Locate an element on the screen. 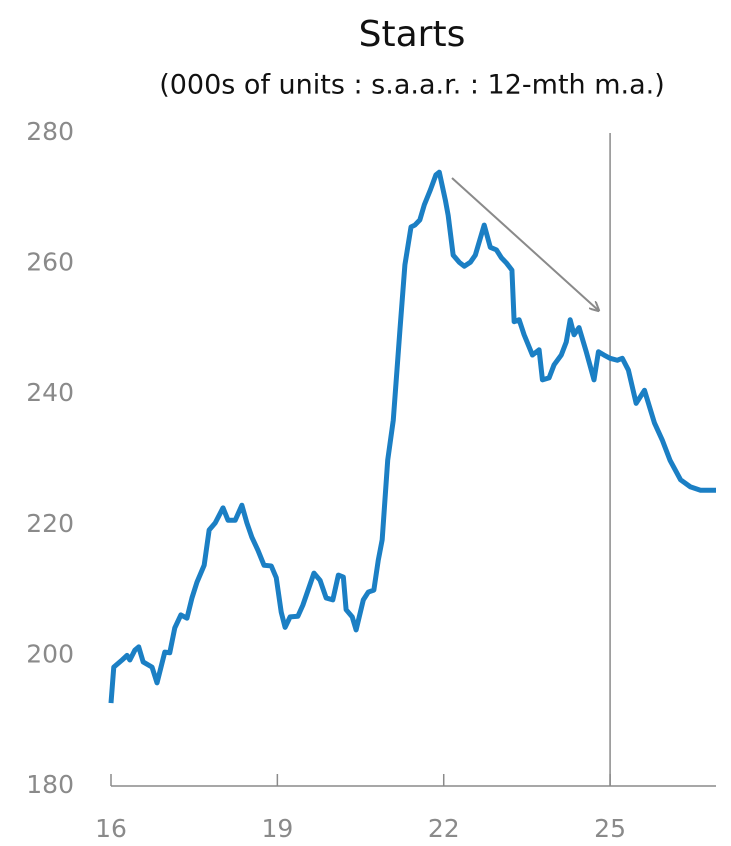 The height and width of the screenshot is (846, 731). y-tick-label: 280 is located at coordinates (50, 131).